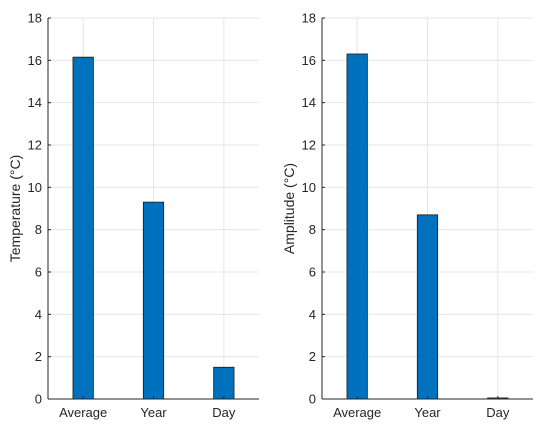  I want to click on y-axis-label: Amplitude (°C), so click(289, 208).